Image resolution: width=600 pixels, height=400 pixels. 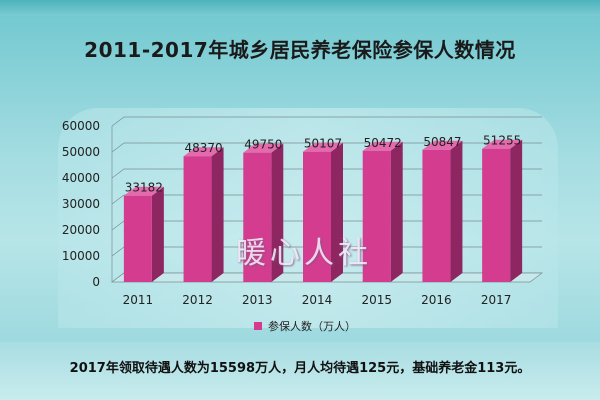 What do you see at coordinates (96, 282) in the screenshot?
I see `y-tick-label: 0` at bounding box center [96, 282].